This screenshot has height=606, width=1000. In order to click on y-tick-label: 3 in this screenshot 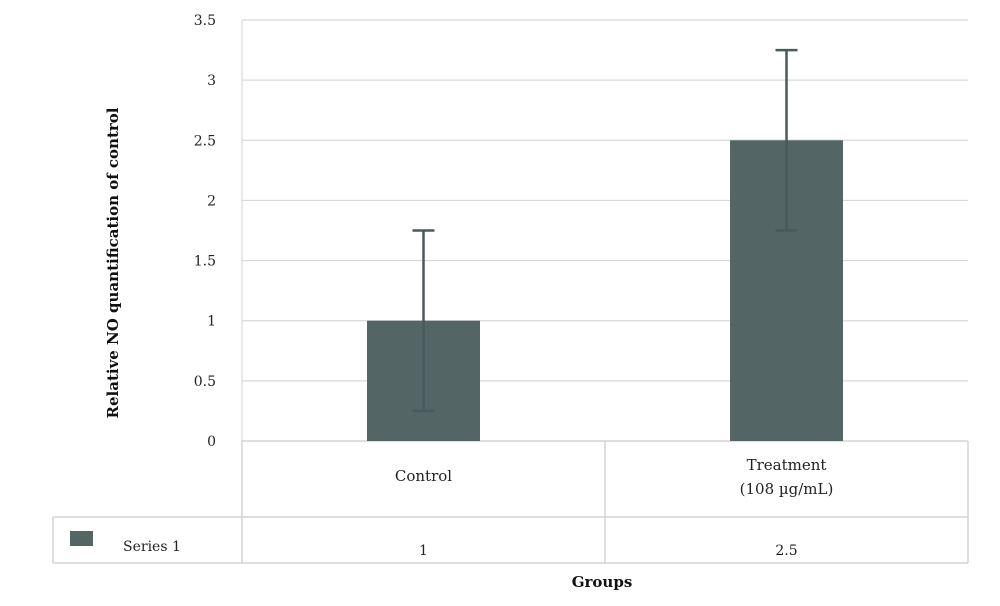, I will do `click(211, 81)`.